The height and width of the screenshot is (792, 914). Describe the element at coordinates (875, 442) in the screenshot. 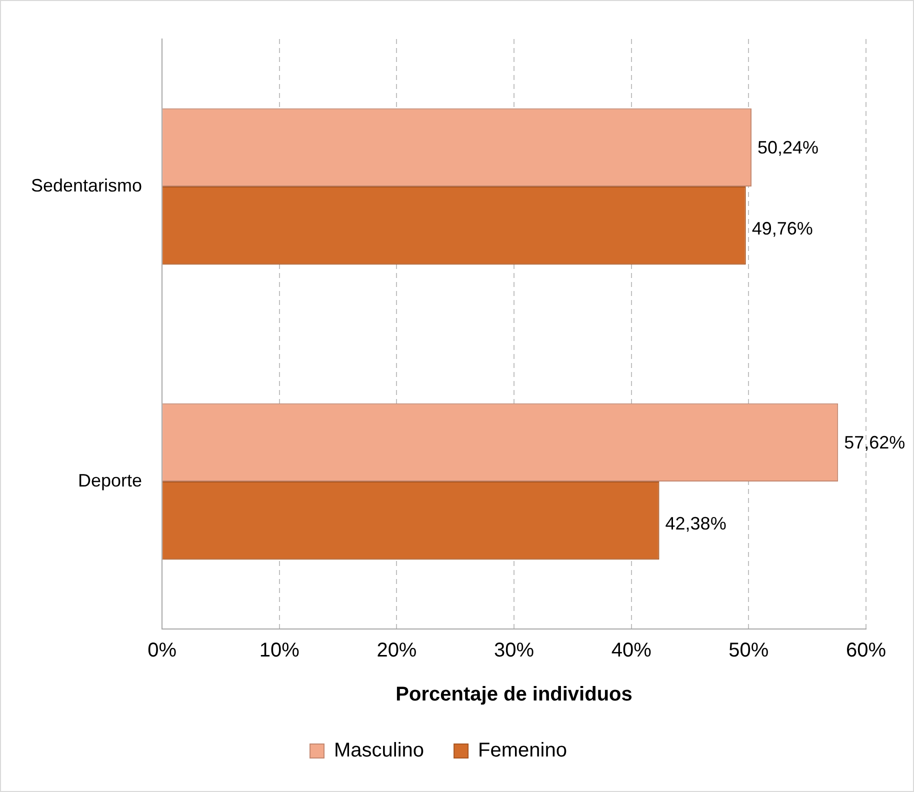

I see `data-label: 57,62%` at that location.